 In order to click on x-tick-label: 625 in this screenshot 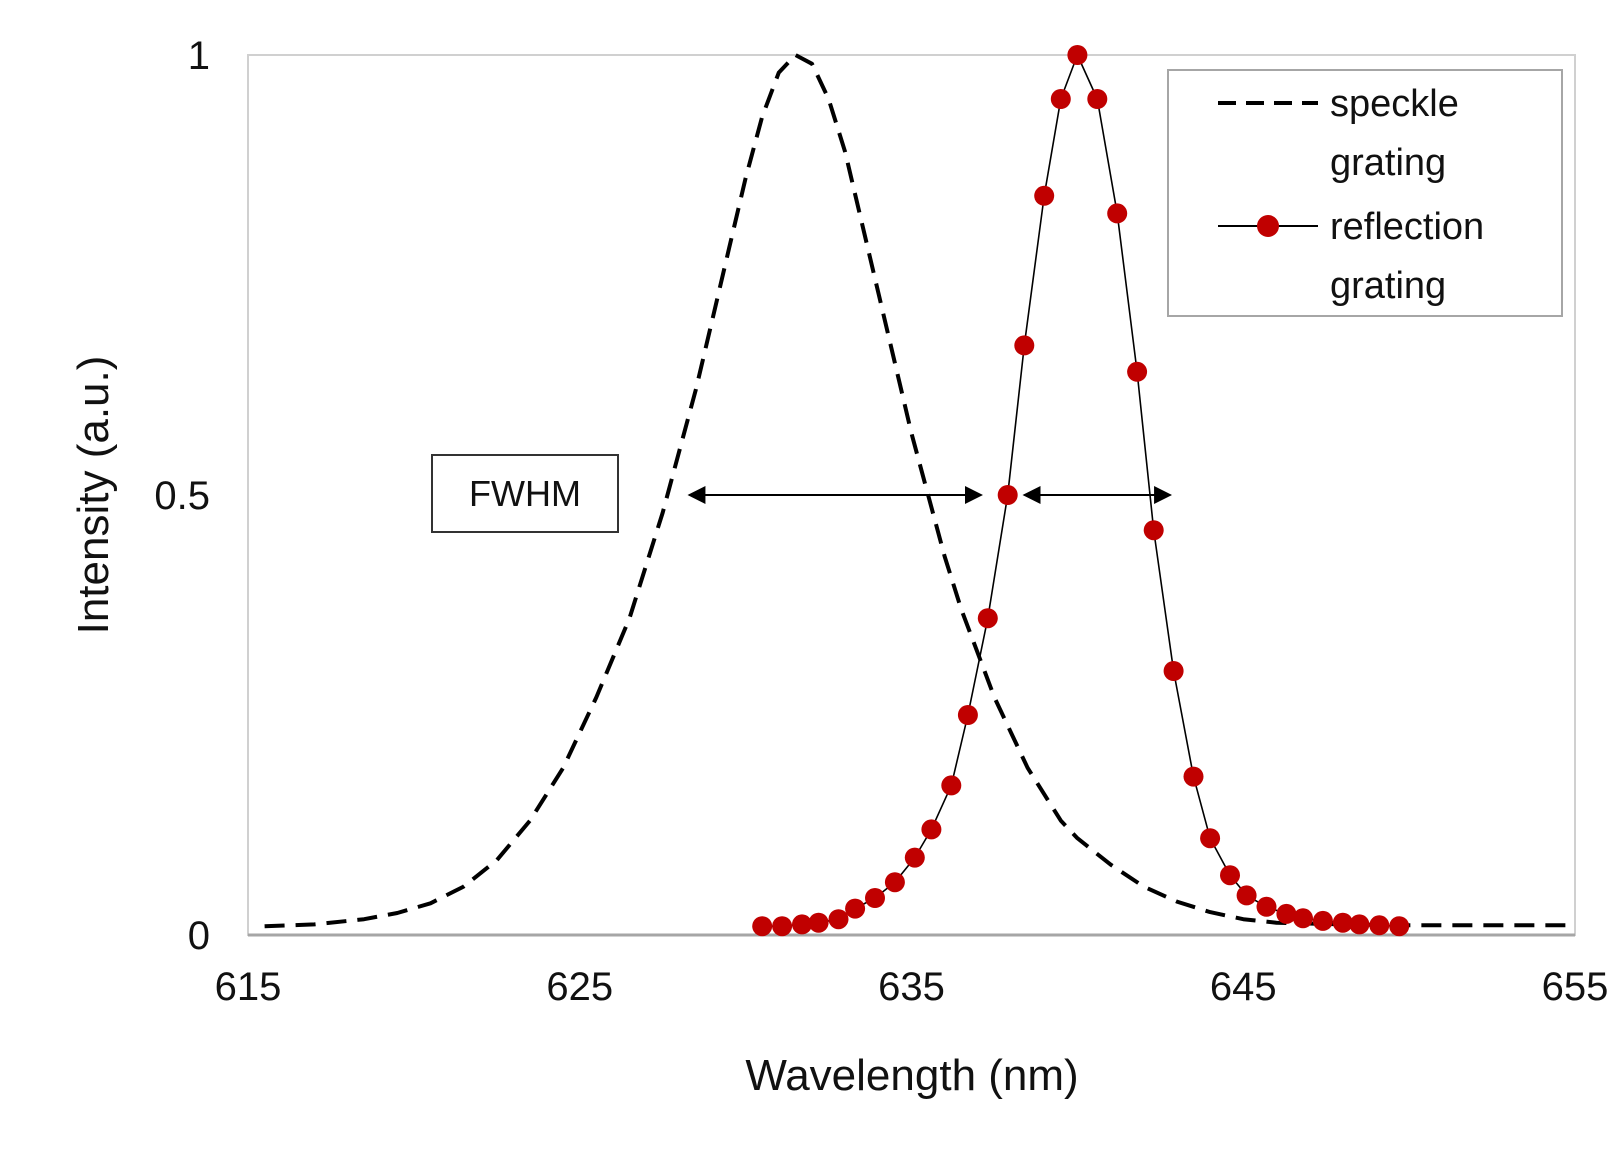, I will do `click(579, 987)`.